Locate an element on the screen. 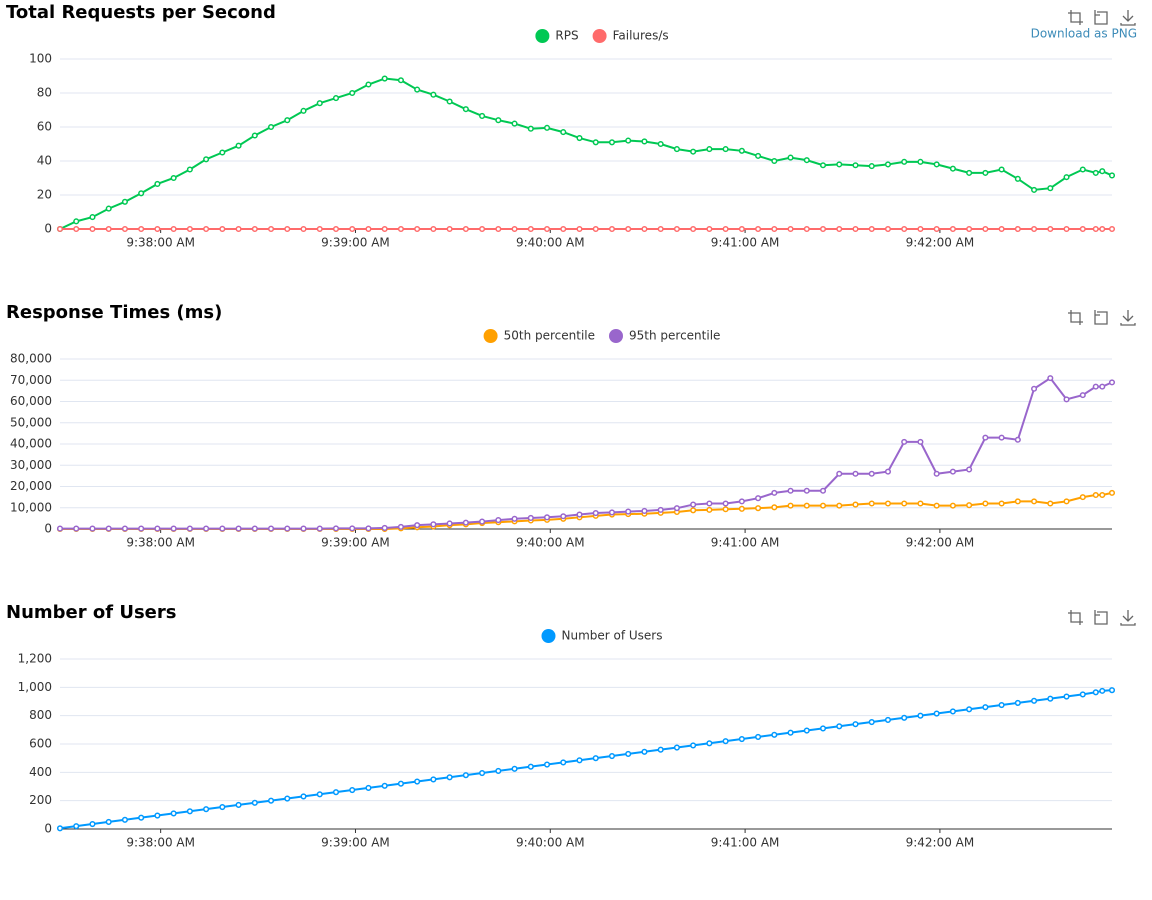  y-tick-label: 1,000 is located at coordinates (35, 687).